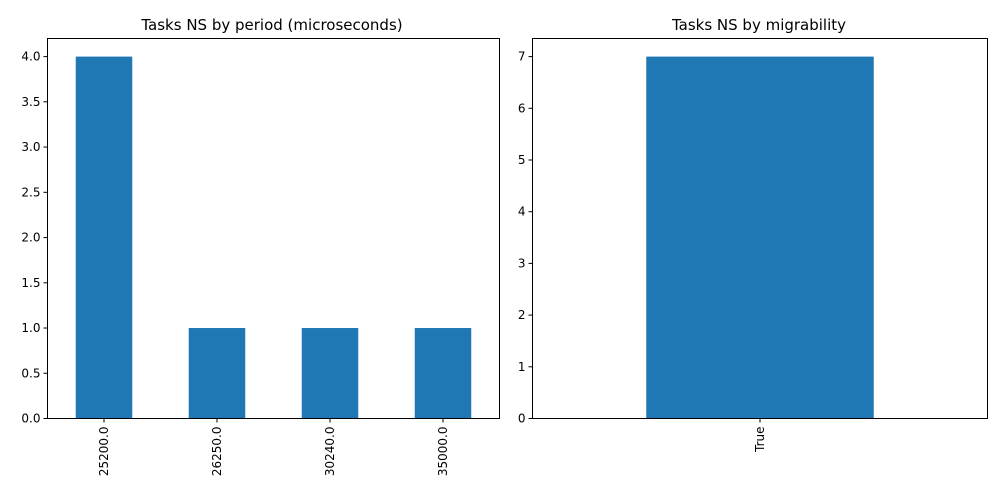 This screenshot has width=1000, height=500. What do you see at coordinates (525, 238) in the screenshot?
I see `y-axis: 0 1 2 3 4 5 6 7` at bounding box center [525, 238].